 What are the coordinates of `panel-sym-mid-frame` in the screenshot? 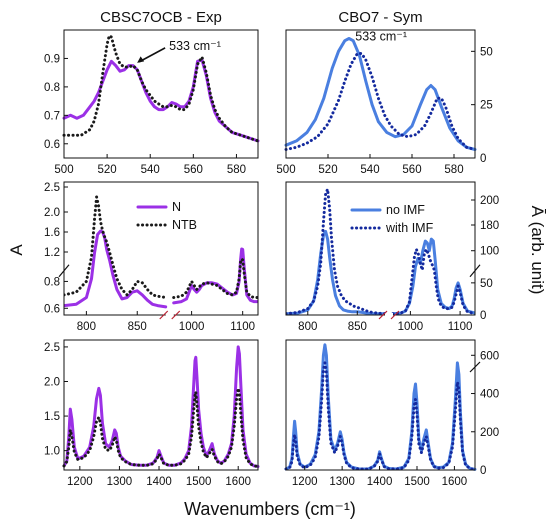 It's located at (380, 248).